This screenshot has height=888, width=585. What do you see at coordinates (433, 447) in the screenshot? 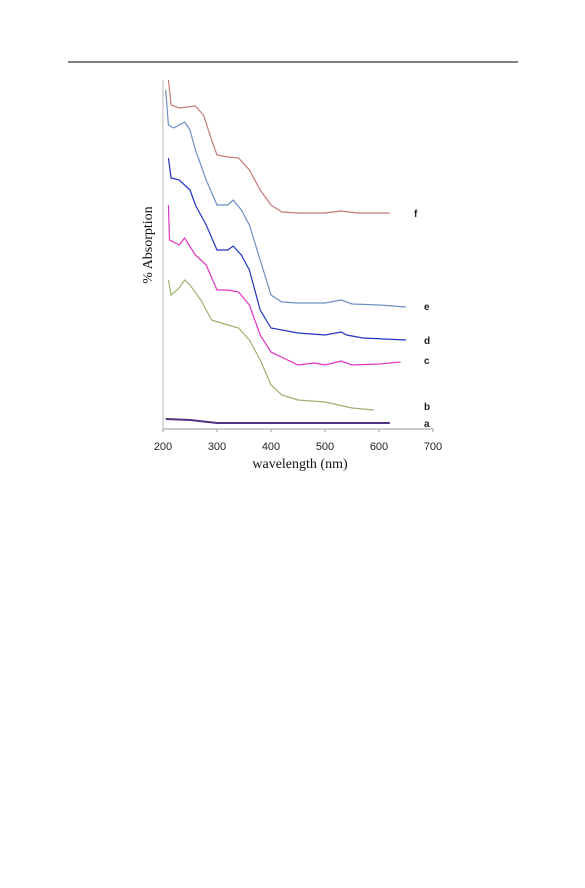
I see `x-tick-label: 700` at bounding box center [433, 447].